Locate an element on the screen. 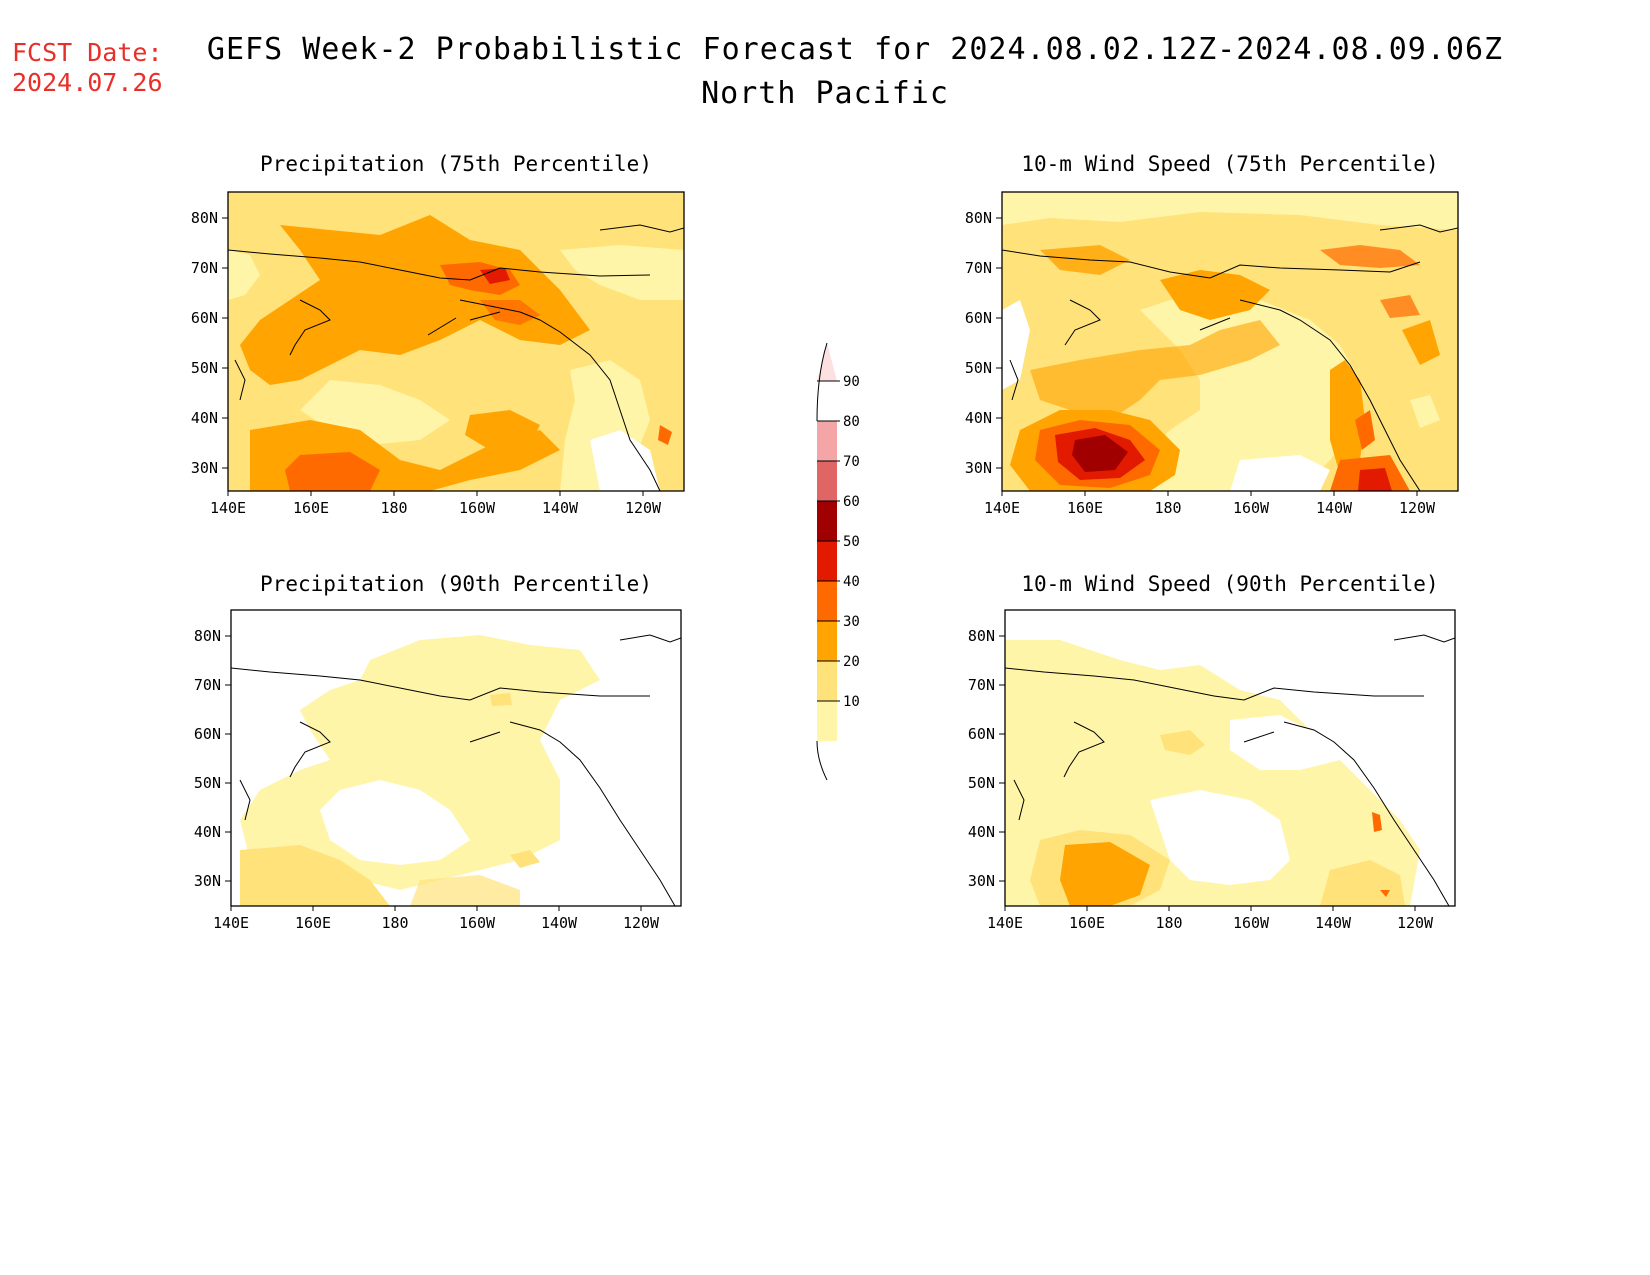  lon-labels-precip75: 140E 160E 180 160W 140W 120W is located at coordinates (436, 508).